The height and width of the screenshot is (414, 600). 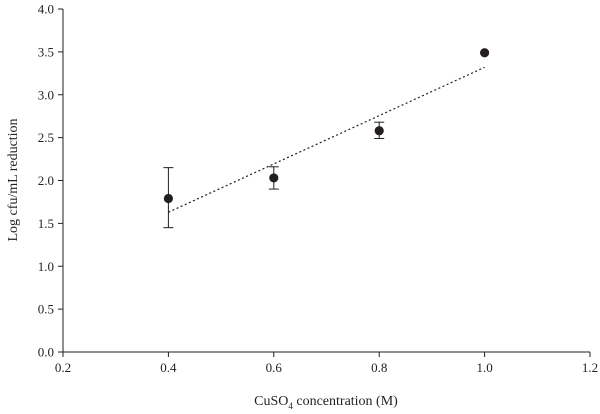 What do you see at coordinates (46, 223) in the screenshot?
I see `y-tick-label: 1.5` at bounding box center [46, 223].